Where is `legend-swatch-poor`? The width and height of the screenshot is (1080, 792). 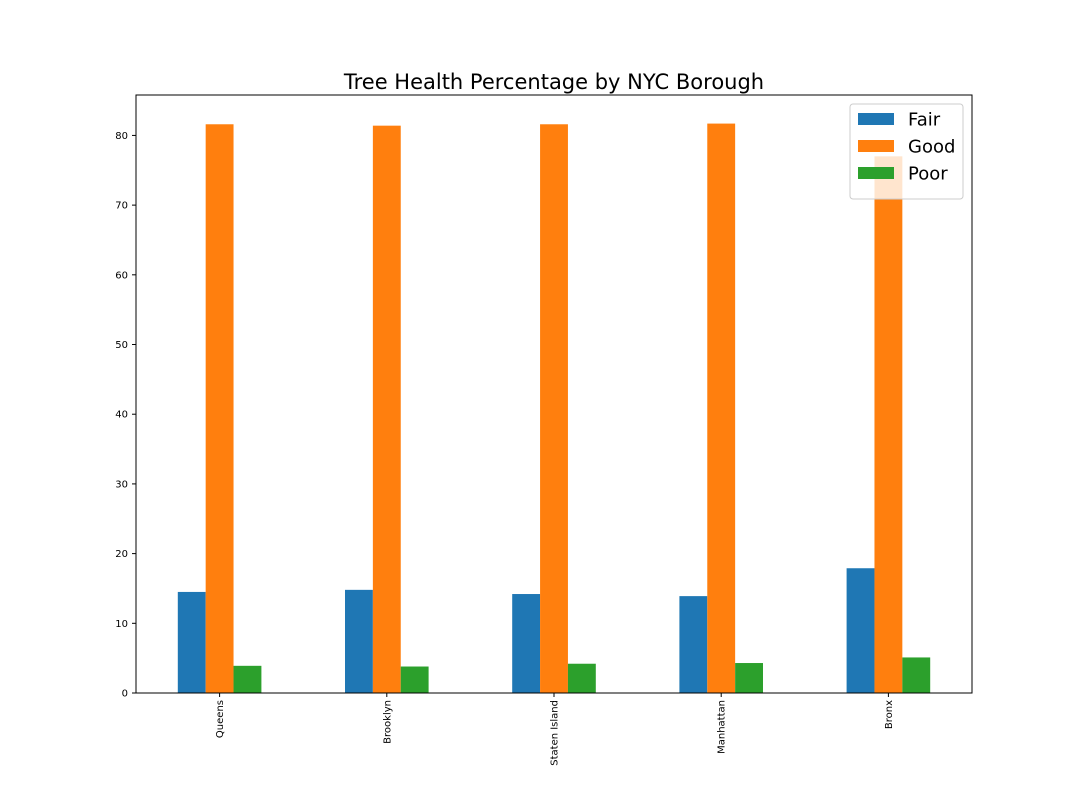
legend-swatch-poor is located at coordinates (876, 173).